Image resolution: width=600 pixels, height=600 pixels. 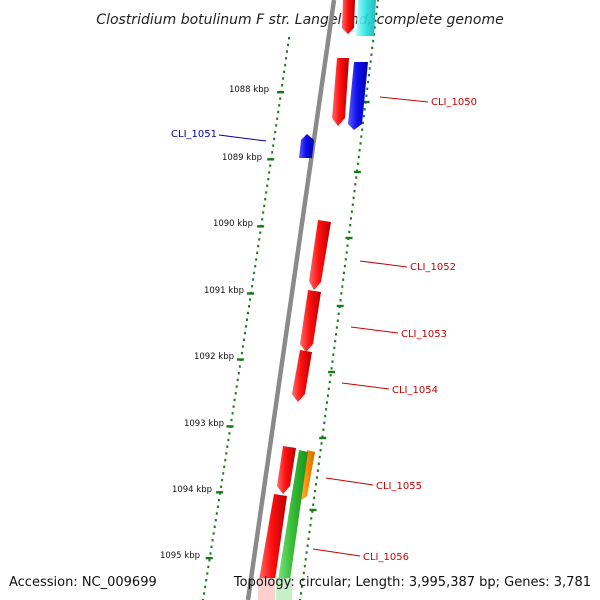 I want to click on gene-label-cli-1050: CLI_1050, so click(x=454, y=102).